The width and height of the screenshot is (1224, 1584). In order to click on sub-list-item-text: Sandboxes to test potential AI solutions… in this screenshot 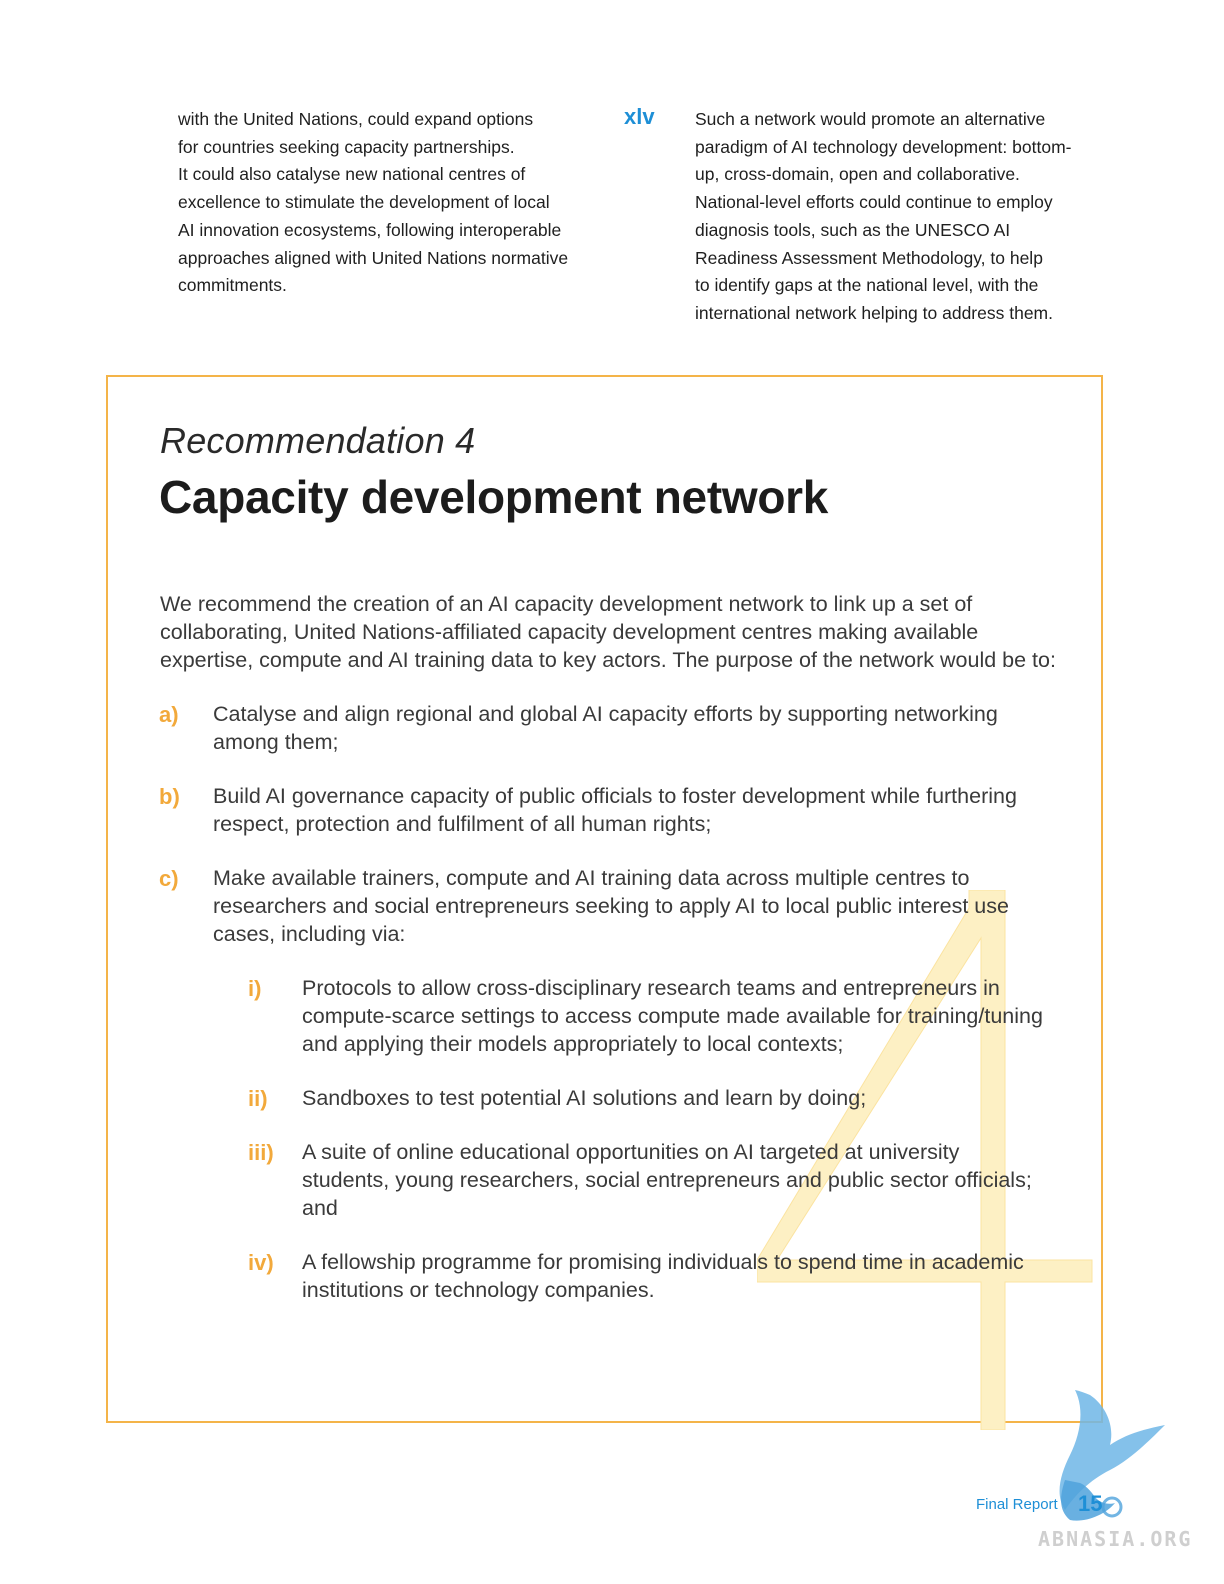, I will do `click(697, 1098)`.